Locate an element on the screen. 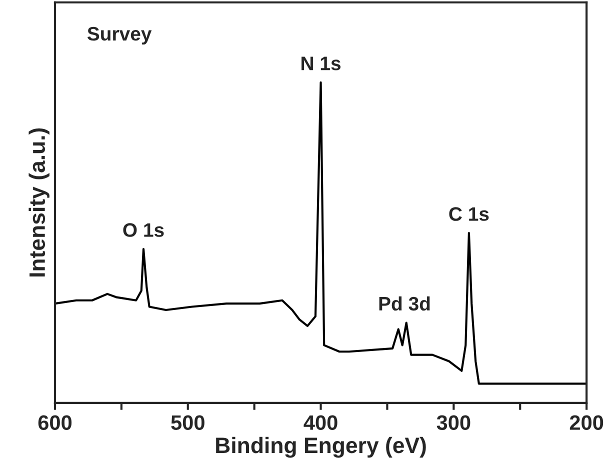 This screenshot has height=474, width=611. annotation: O 1s is located at coordinates (143, 230).